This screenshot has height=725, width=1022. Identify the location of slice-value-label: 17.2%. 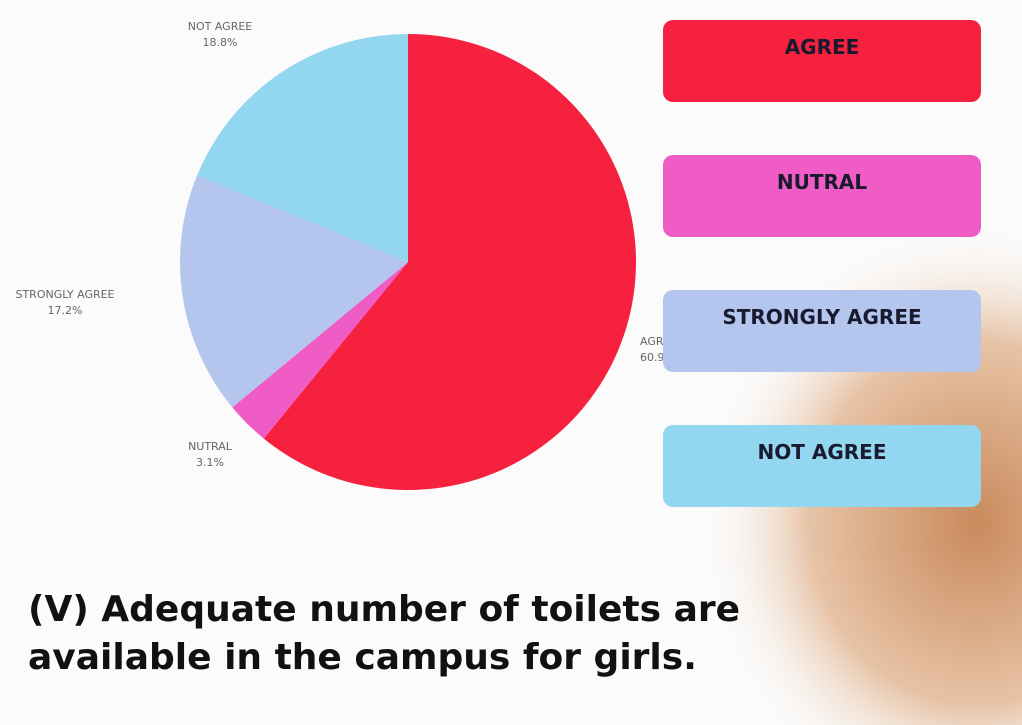
(65, 310).